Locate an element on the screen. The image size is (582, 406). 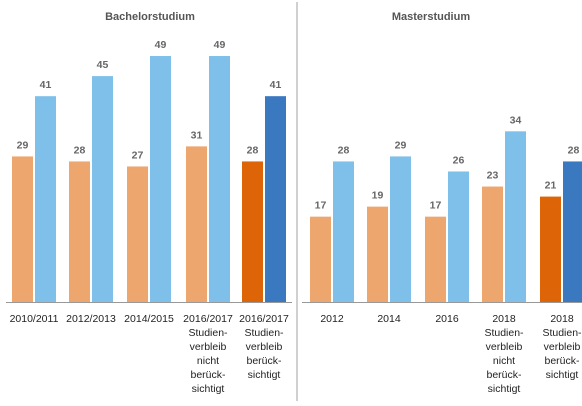
x-tick-label-2-line1: 2014 is located at coordinates (389, 319).